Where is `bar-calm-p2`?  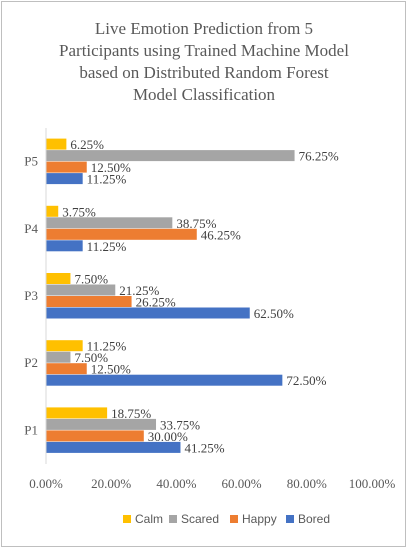
bar-calm-p2 is located at coordinates (64, 346).